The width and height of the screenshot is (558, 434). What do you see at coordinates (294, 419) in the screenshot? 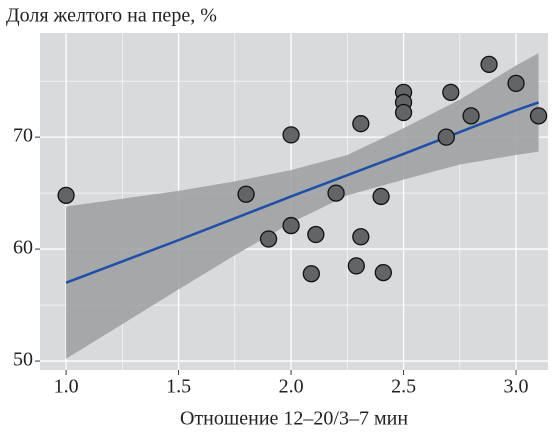
I see `x-axis-label: Отношение 12–20/3–7 мин` at bounding box center [294, 419].